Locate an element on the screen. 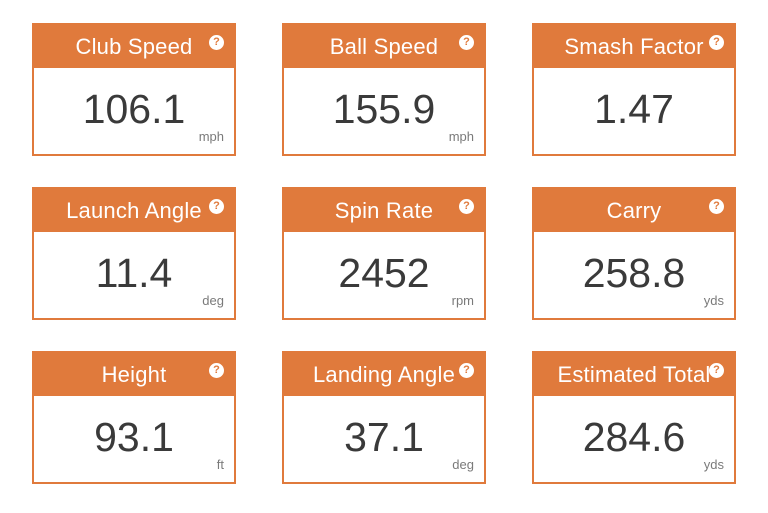  metric-value: 1.47 is located at coordinates (634, 109).